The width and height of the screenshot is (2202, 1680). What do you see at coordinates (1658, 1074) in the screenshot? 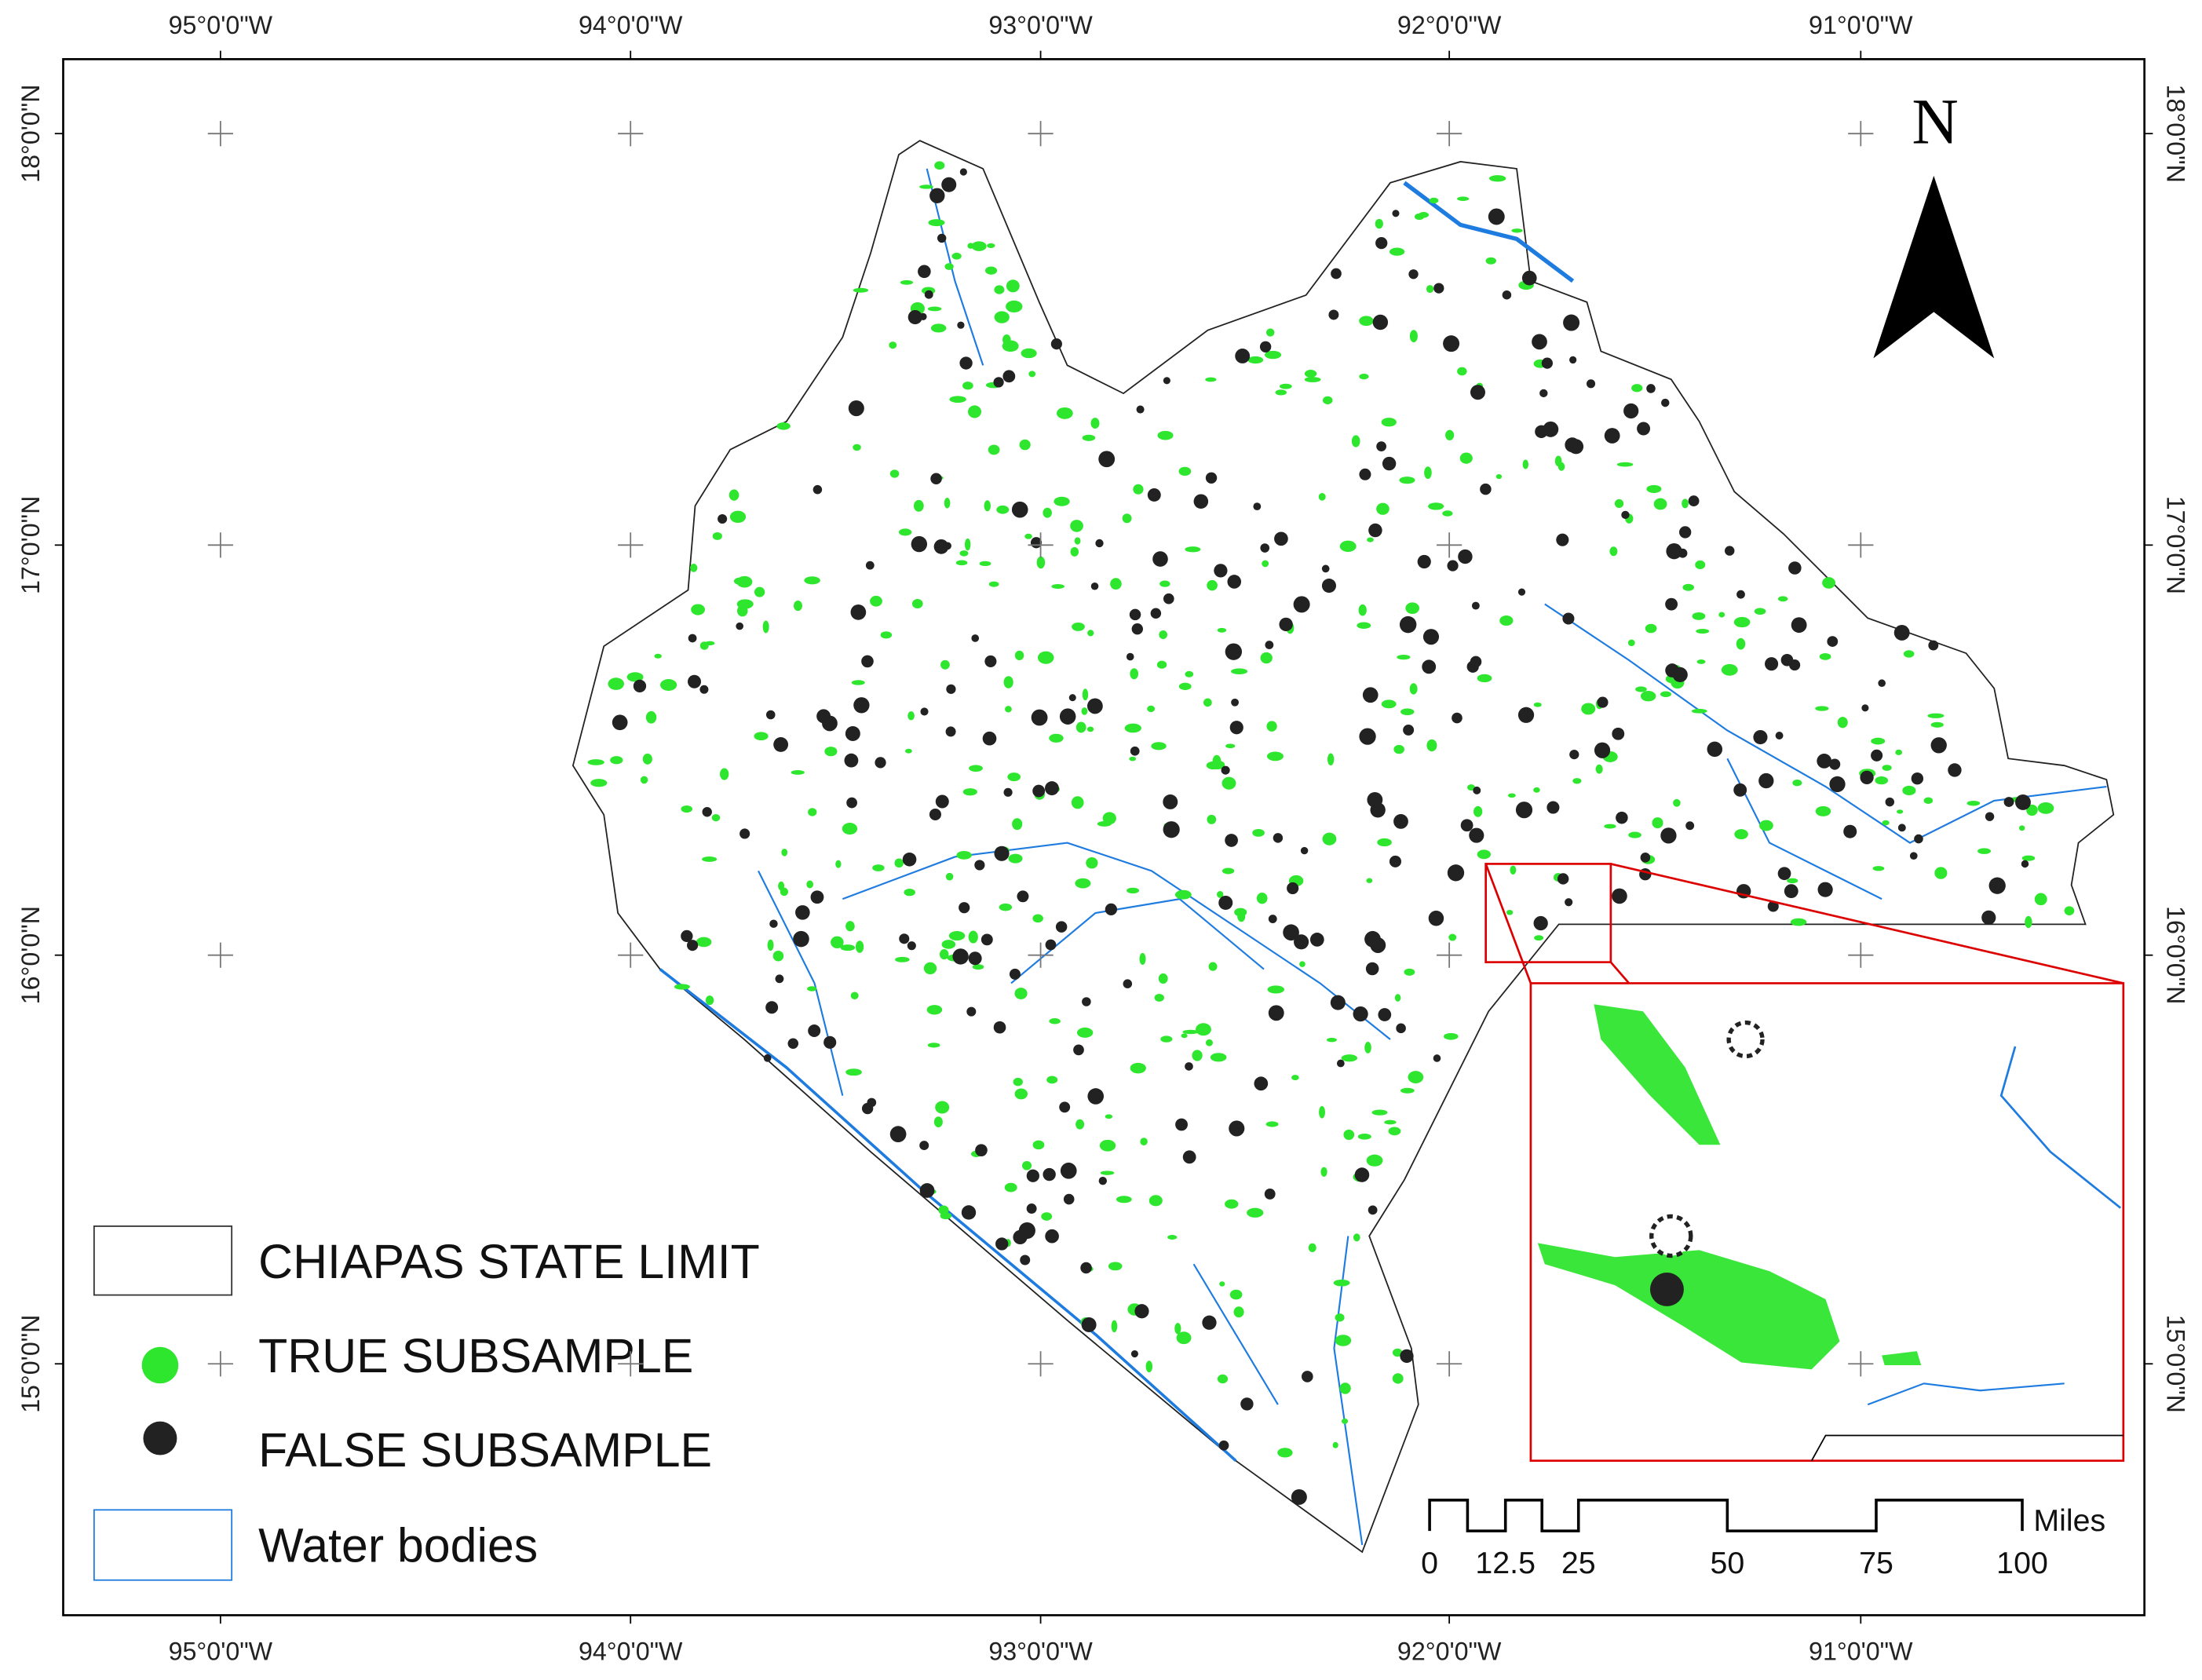
I see `inset-true-area` at bounding box center [1658, 1074].